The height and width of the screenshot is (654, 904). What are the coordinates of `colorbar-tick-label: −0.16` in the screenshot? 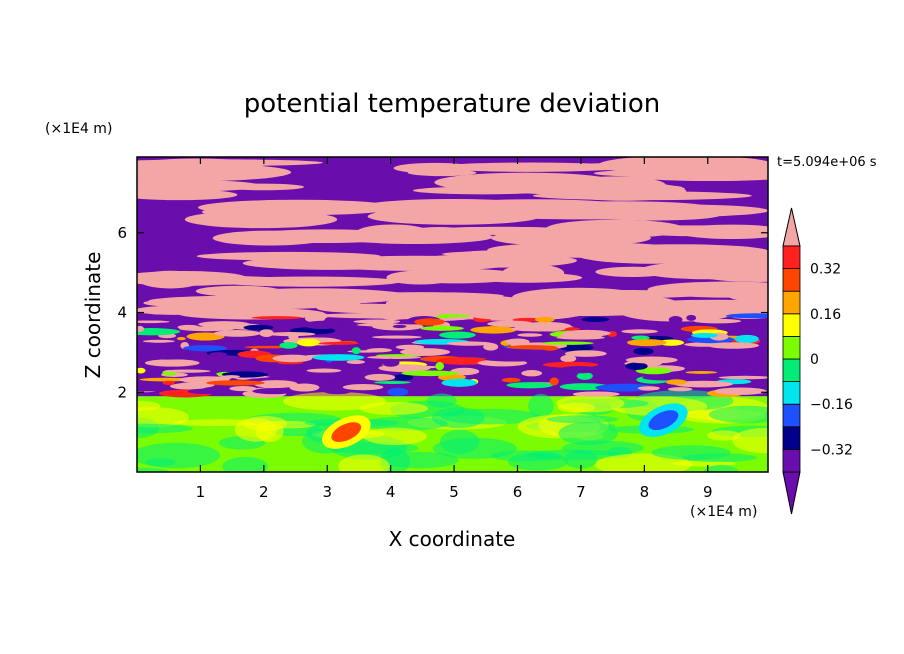 It's located at (831, 405).